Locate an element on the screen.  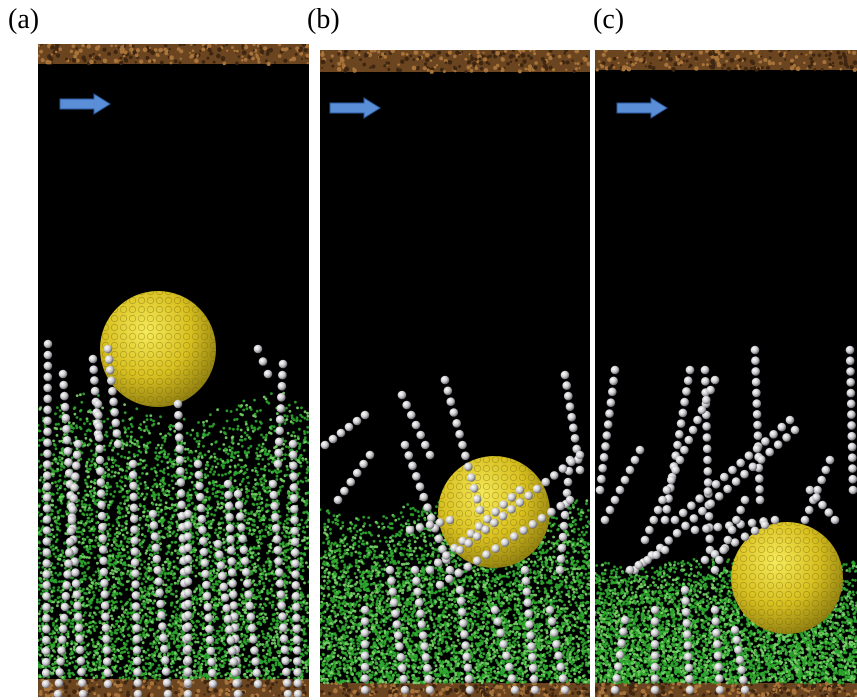
panel-label-c: (c) is located at coordinates (609, 19).